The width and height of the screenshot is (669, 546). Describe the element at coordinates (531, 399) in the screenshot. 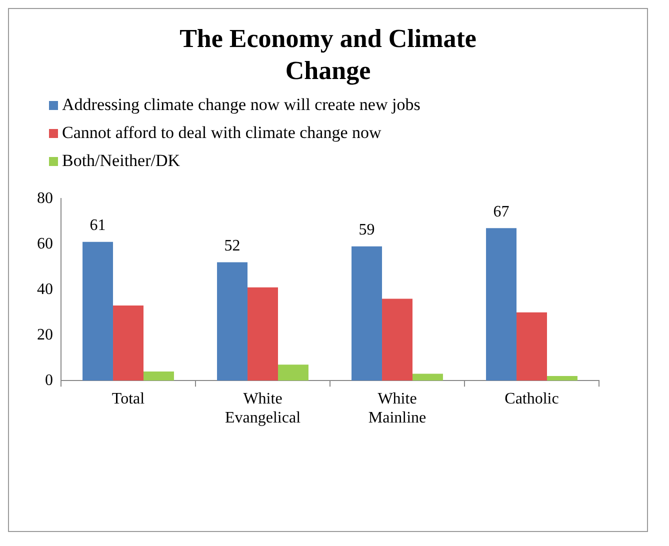

I see `x-tick-label: Catholic` at that location.